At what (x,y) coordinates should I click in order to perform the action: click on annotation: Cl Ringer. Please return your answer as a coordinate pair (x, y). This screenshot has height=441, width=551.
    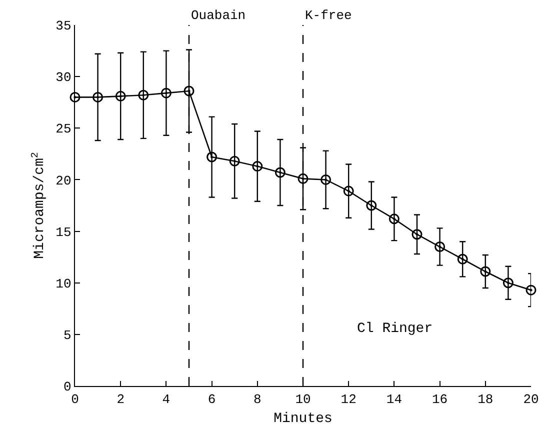
    Looking at the image, I should click on (395, 329).